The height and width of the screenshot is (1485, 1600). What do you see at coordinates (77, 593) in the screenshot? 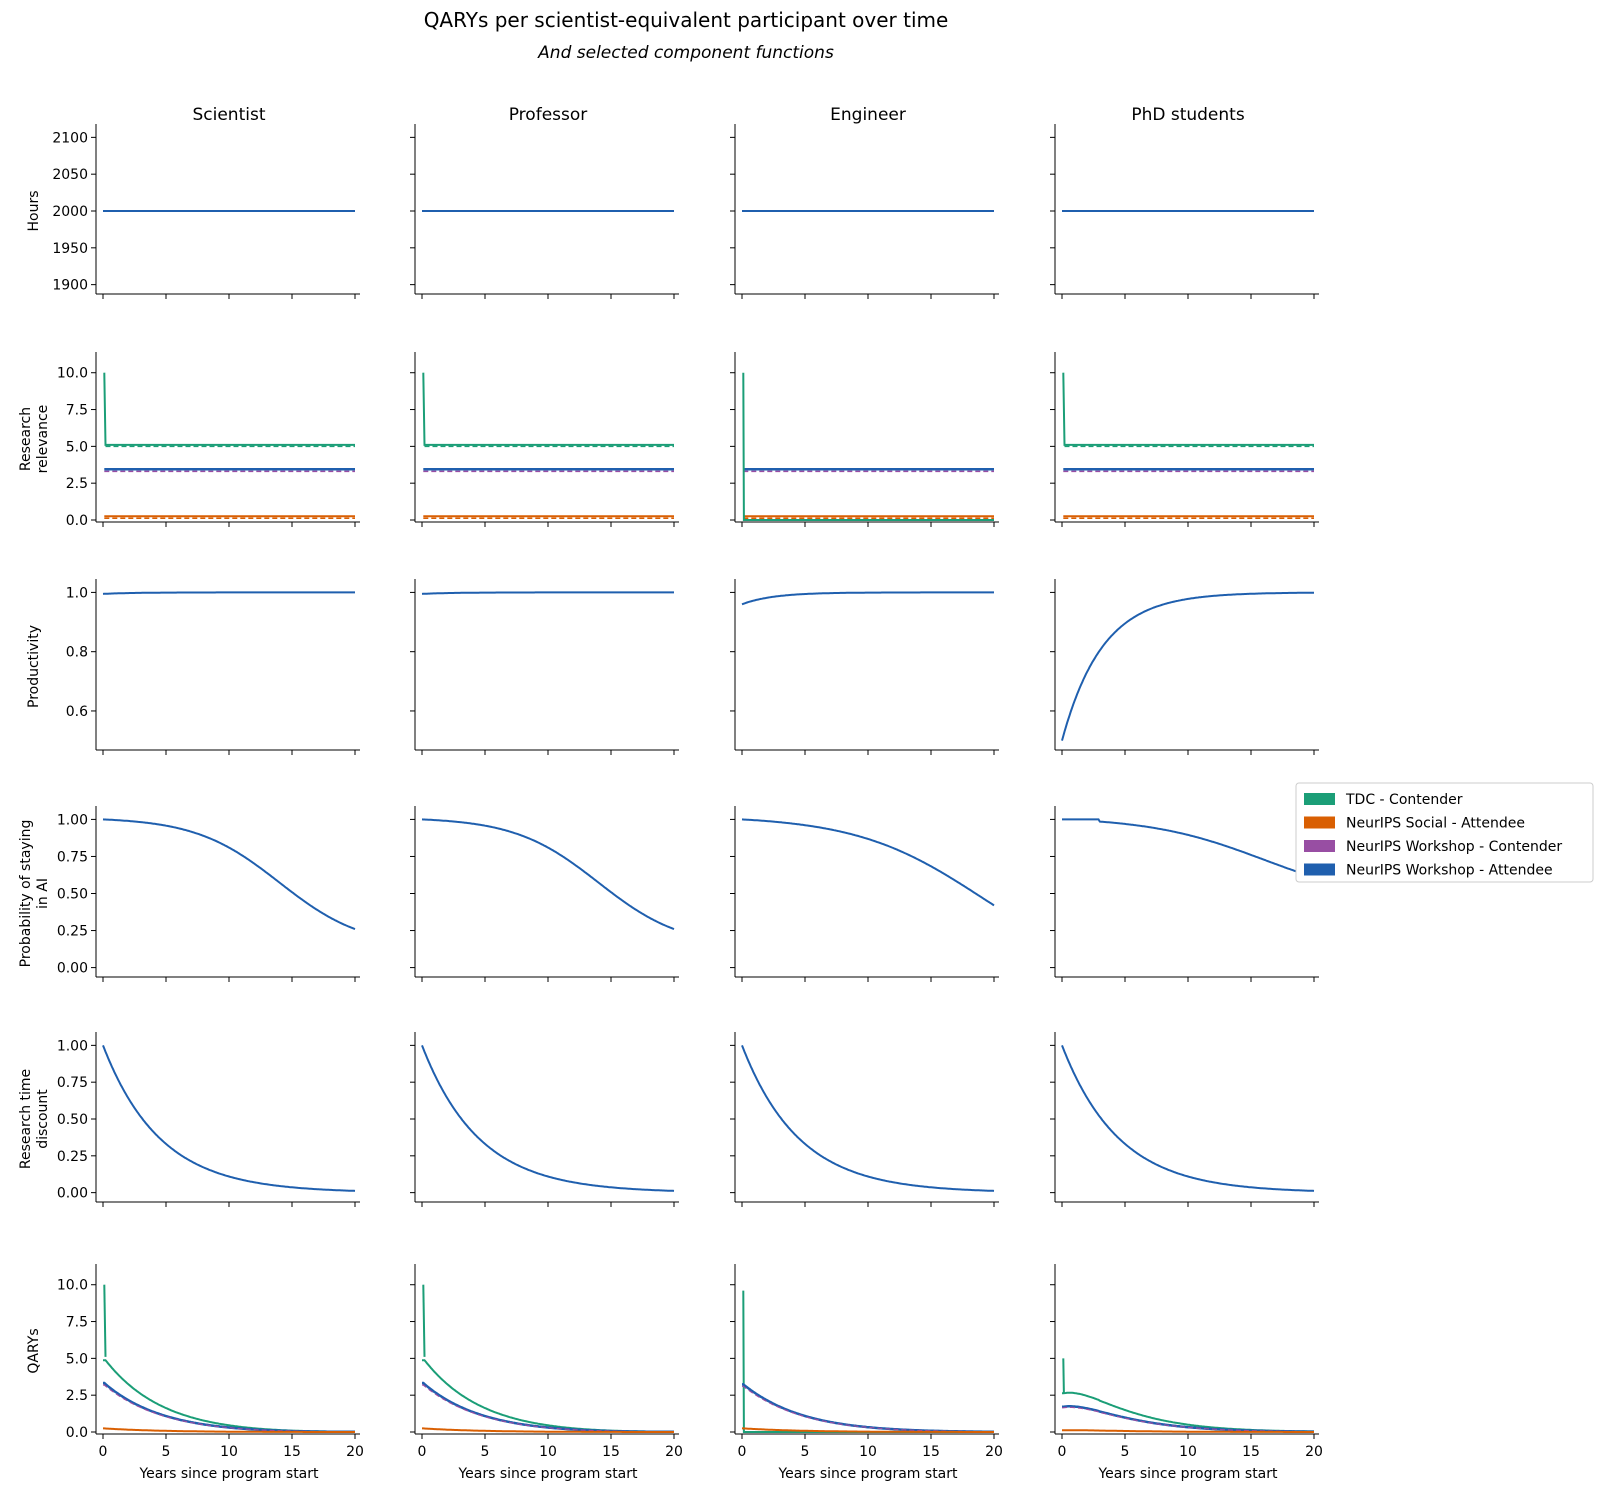
I see `y-tick-label: 1.0` at bounding box center [77, 593].